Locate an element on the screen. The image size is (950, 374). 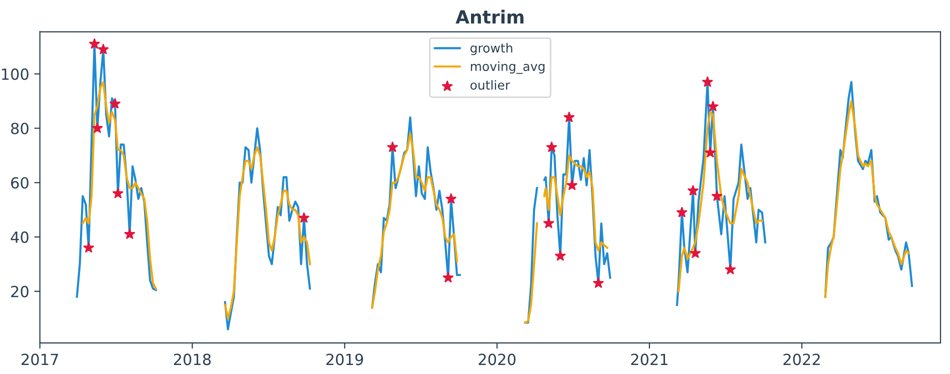
y-tick-label: 80 is located at coordinates (19, 128).